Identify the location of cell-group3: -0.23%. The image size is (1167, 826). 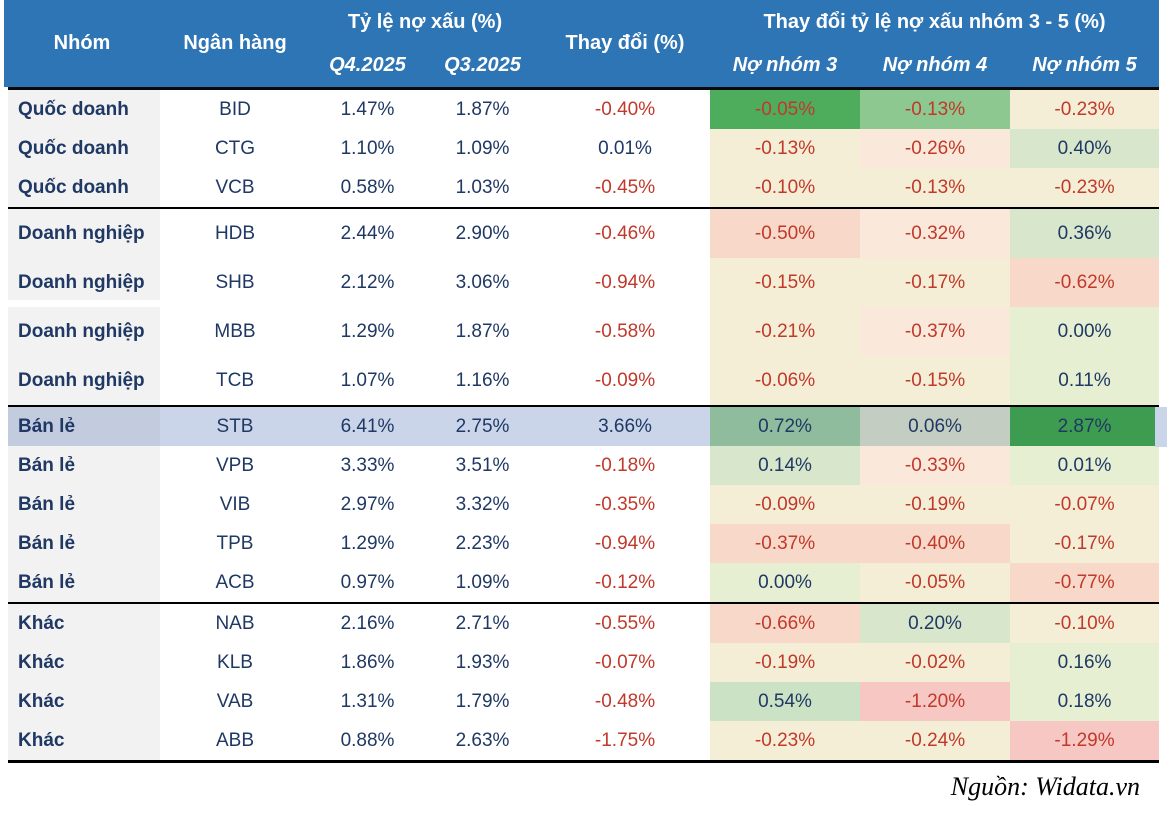
(785, 742).